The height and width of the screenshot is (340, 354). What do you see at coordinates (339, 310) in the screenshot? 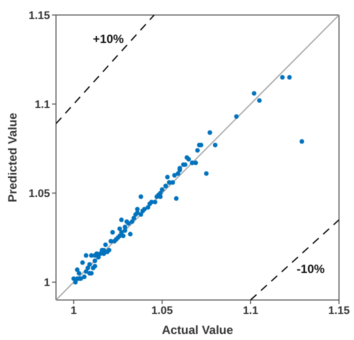
I see `x-tick-label: 1.15` at bounding box center [339, 310].